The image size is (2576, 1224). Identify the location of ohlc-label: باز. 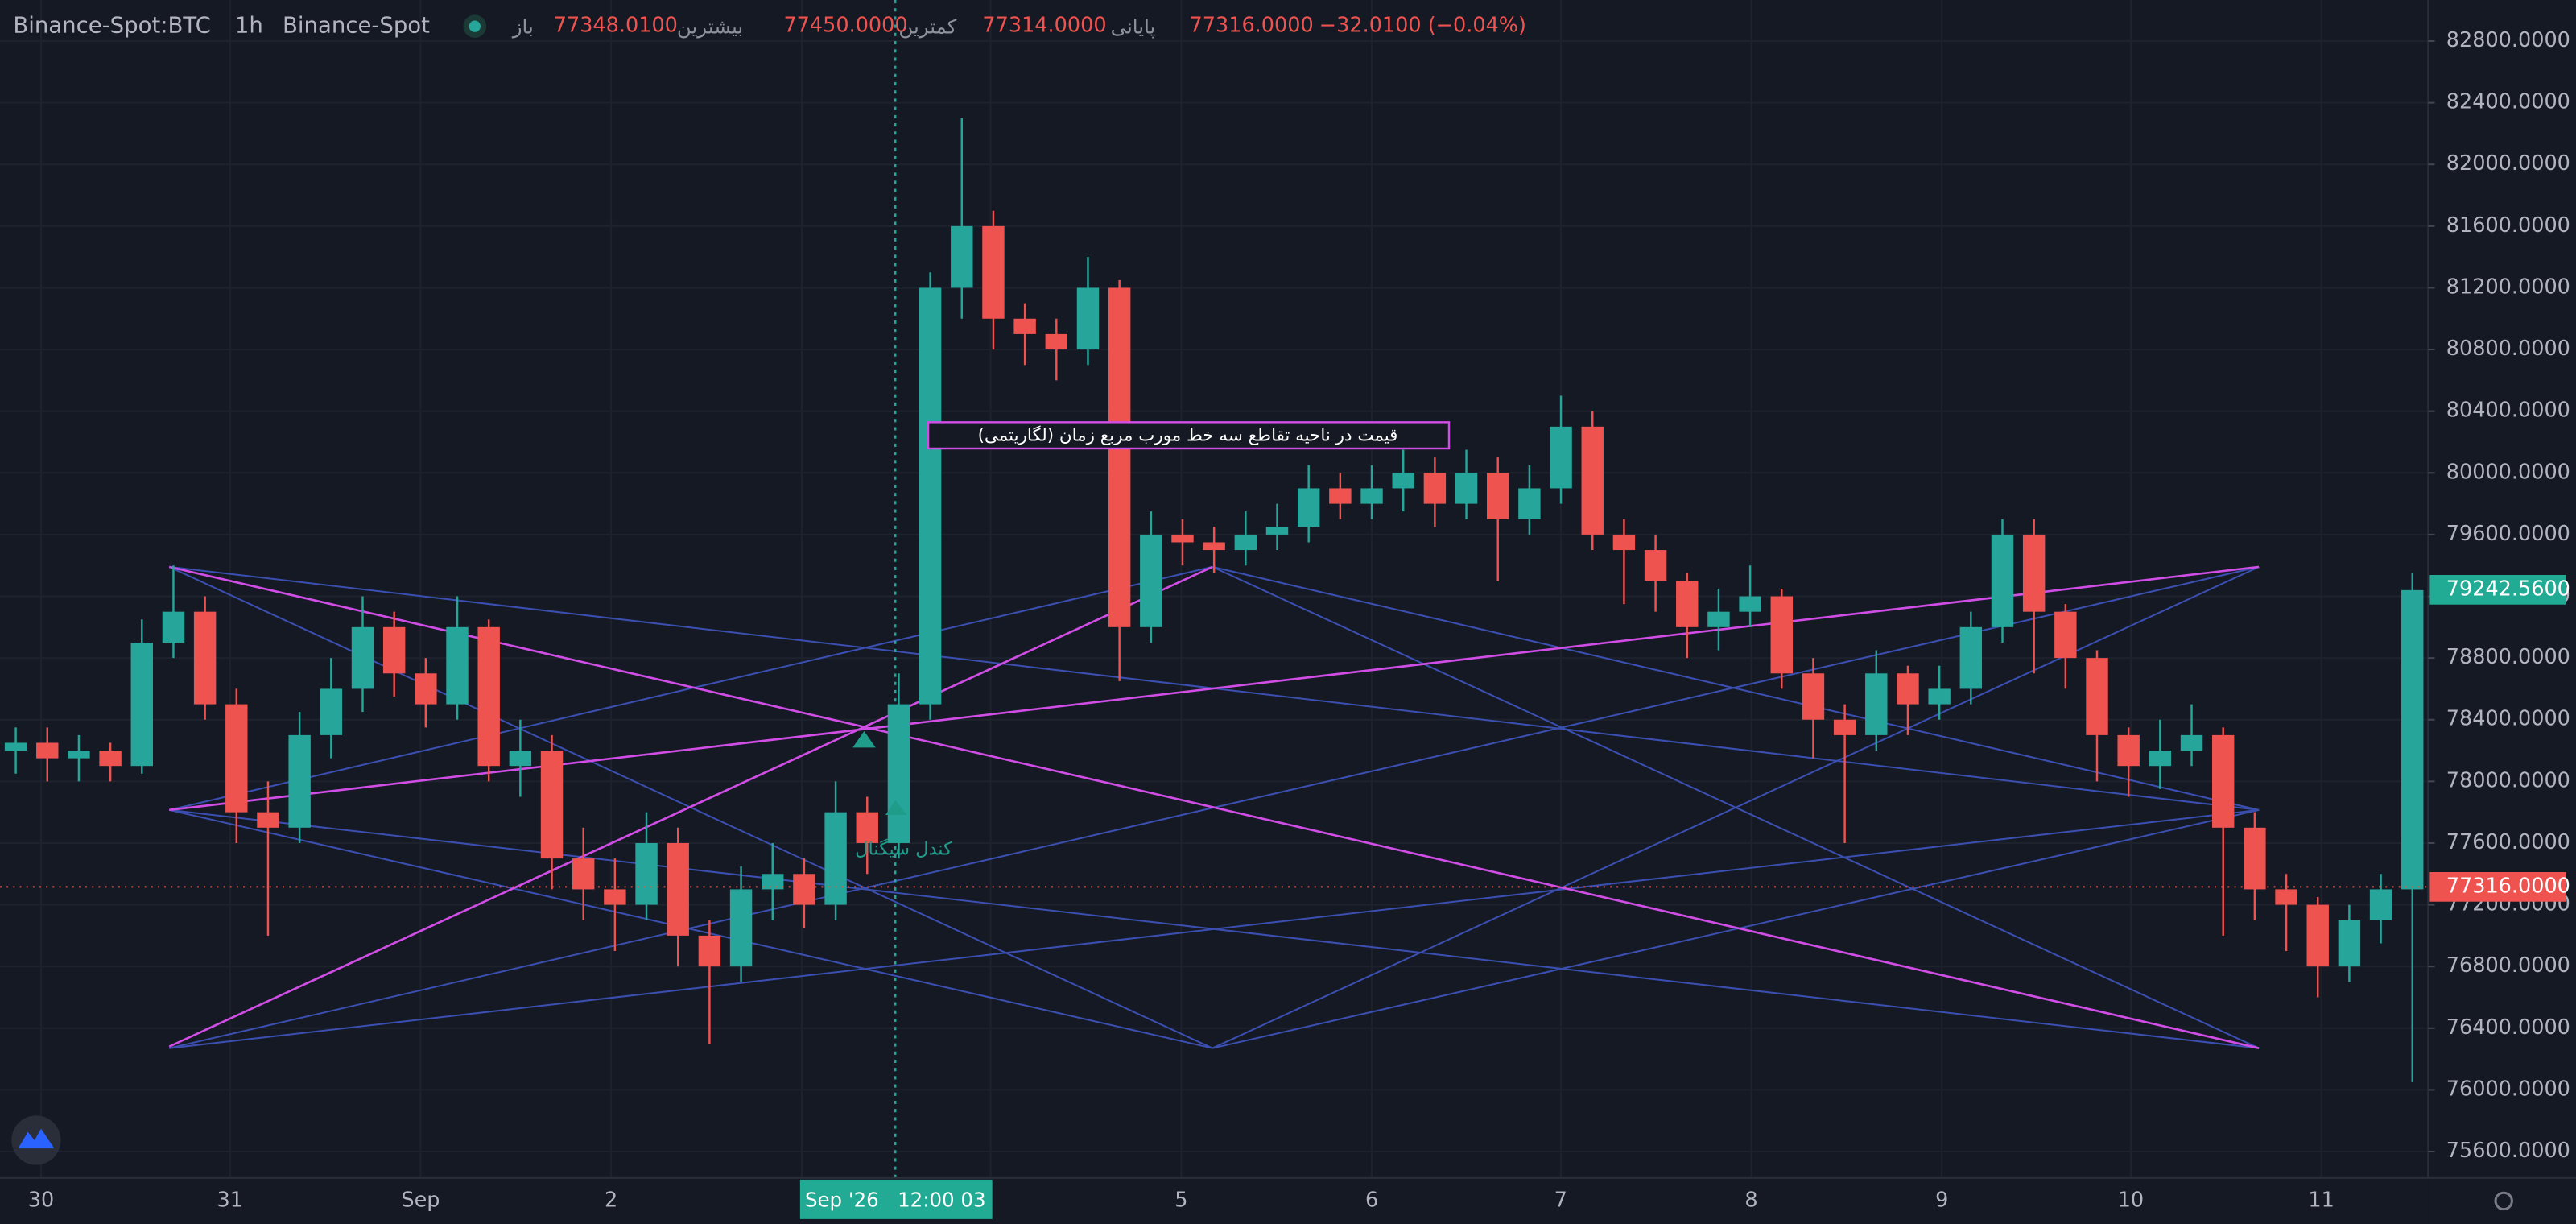
(522, 27).